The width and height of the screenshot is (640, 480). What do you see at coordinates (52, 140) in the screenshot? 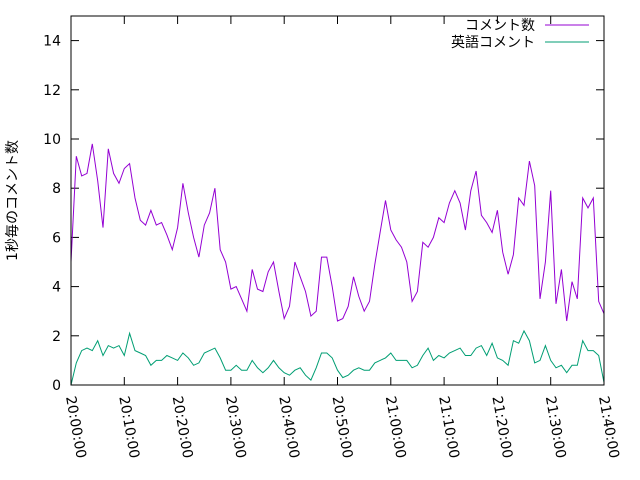
I see `y-tick-label: 10` at bounding box center [52, 140].